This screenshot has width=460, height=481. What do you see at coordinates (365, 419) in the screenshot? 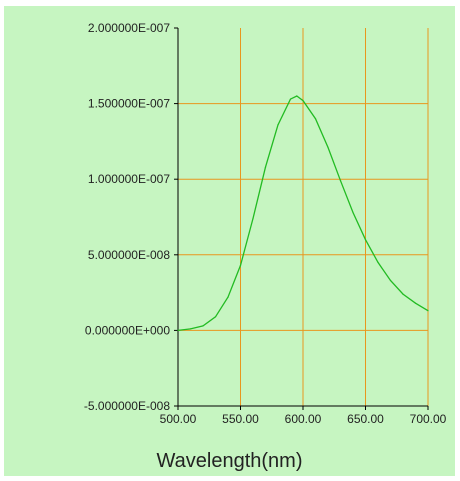
I see `x-tick-label: 650.00` at bounding box center [365, 419].